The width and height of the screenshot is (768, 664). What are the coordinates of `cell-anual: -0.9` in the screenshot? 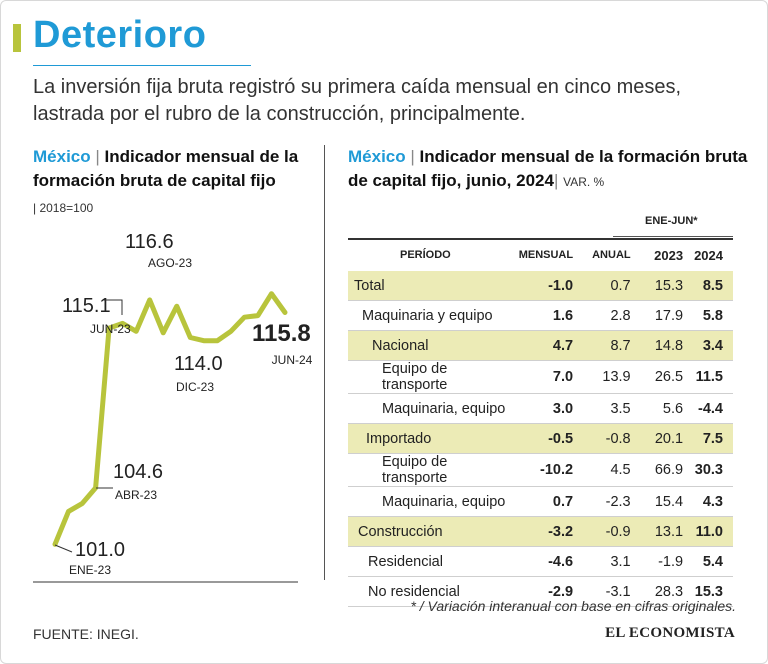 It's located at (612, 531).